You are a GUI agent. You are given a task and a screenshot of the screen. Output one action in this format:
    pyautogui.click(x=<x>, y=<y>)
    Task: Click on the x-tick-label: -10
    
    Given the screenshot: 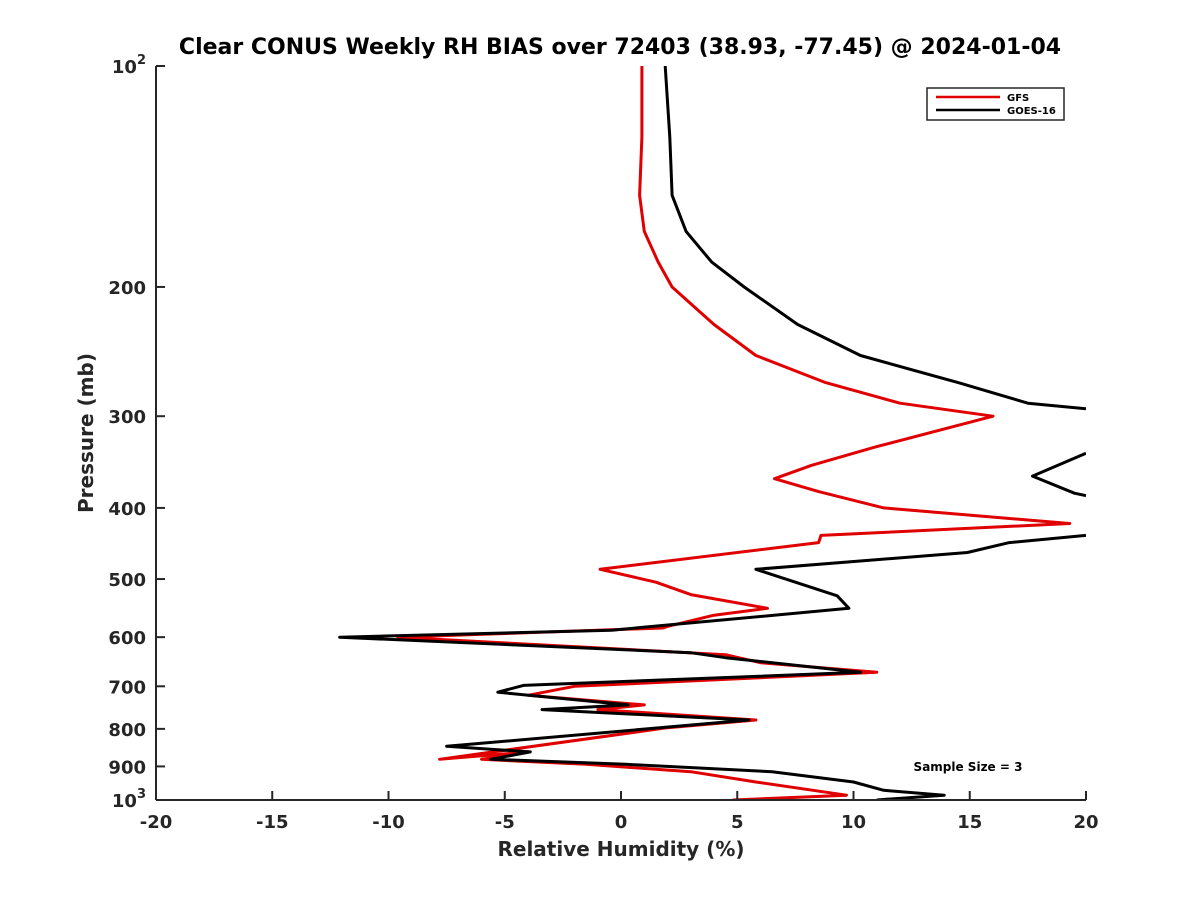 What is the action you would take?
    pyautogui.click(x=388, y=822)
    